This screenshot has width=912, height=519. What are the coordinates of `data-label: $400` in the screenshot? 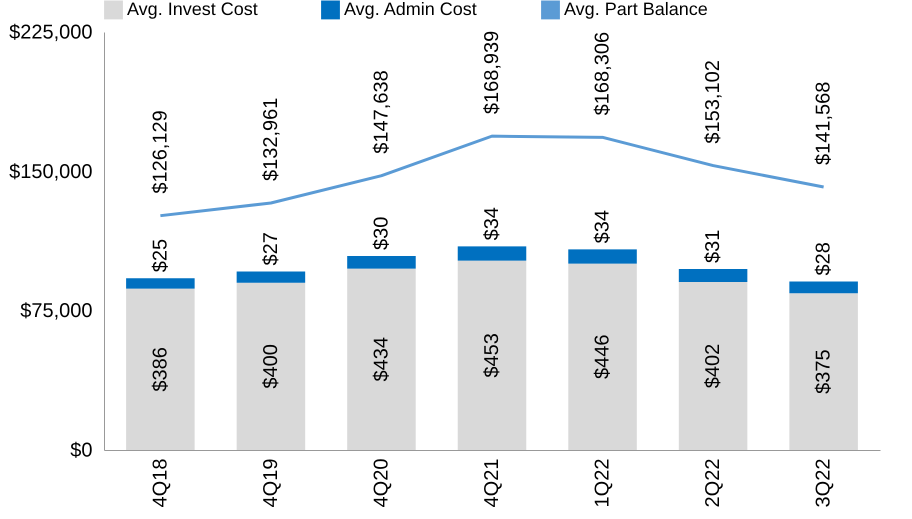 It's located at (271, 366).